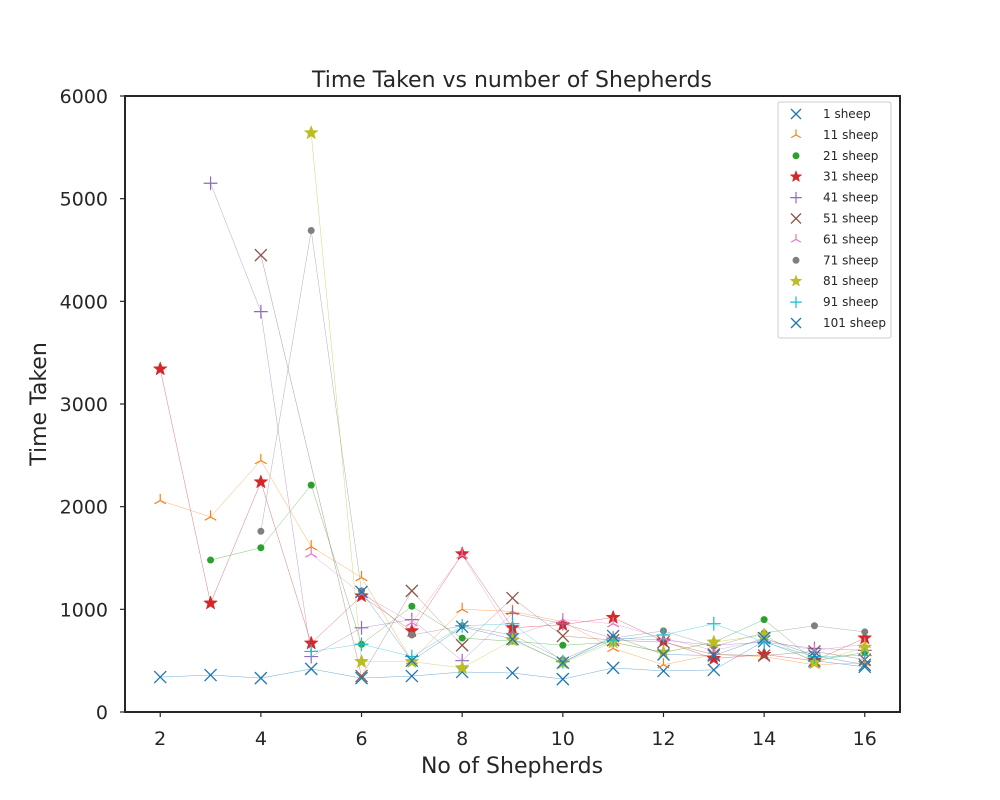 Image resolution: width=1000 pixels, height=800 pixels. What do you see at coordinates (850, 239) in the screenshot?
I see `legend-label: 61 sheep` at bounding box center [850, 239].